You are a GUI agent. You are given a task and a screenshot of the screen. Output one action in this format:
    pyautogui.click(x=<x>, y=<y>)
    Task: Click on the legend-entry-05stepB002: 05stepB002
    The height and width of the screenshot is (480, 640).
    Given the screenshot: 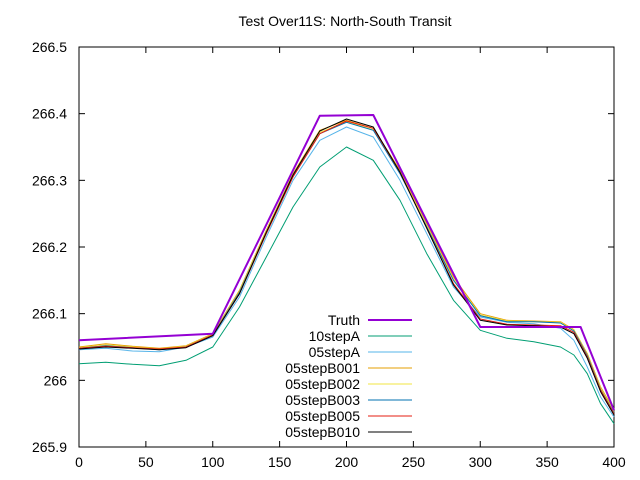 What is the action you would take?
    pyautogui.click(x=348, y=384)
    